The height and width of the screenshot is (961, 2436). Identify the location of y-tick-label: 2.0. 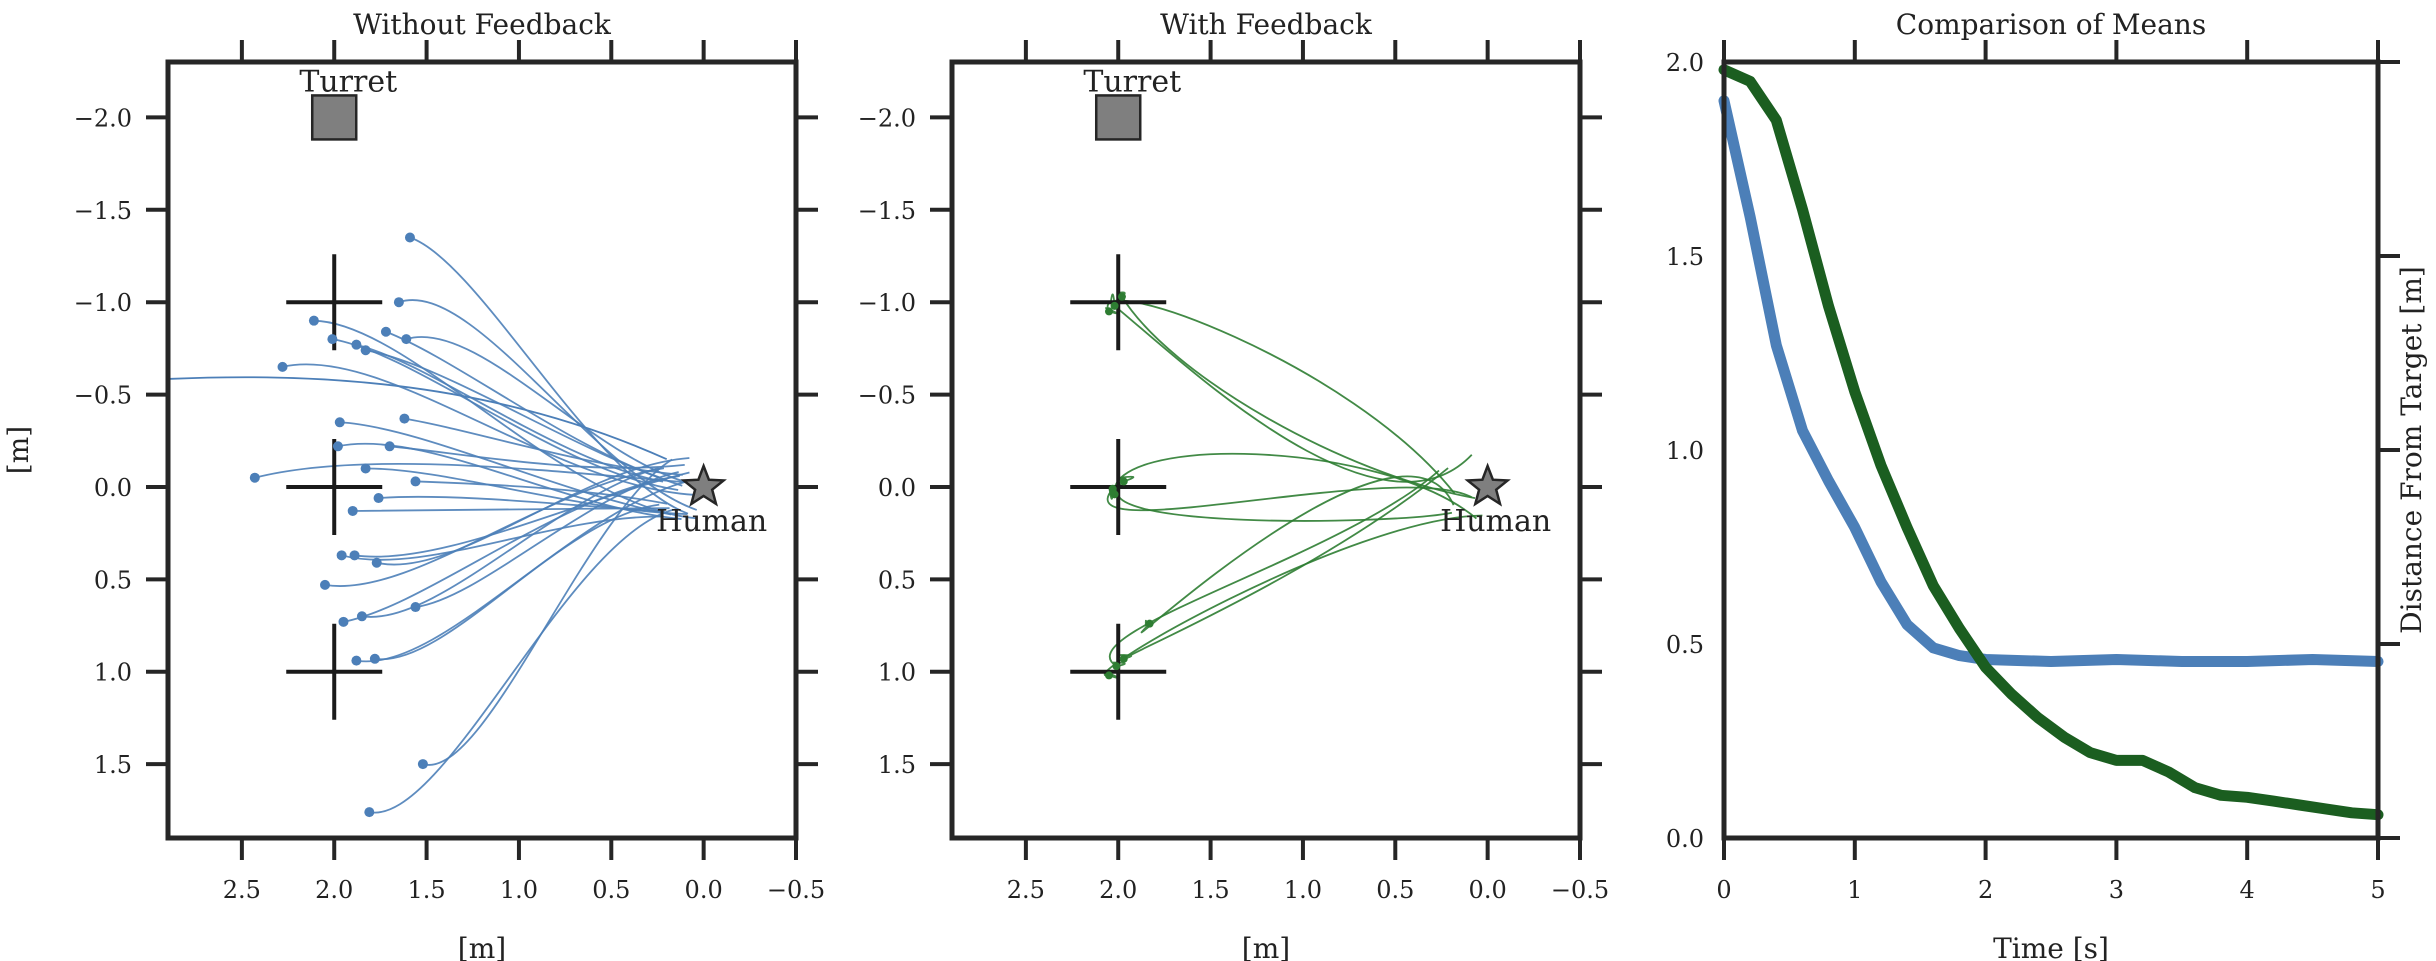
(1685, 63).